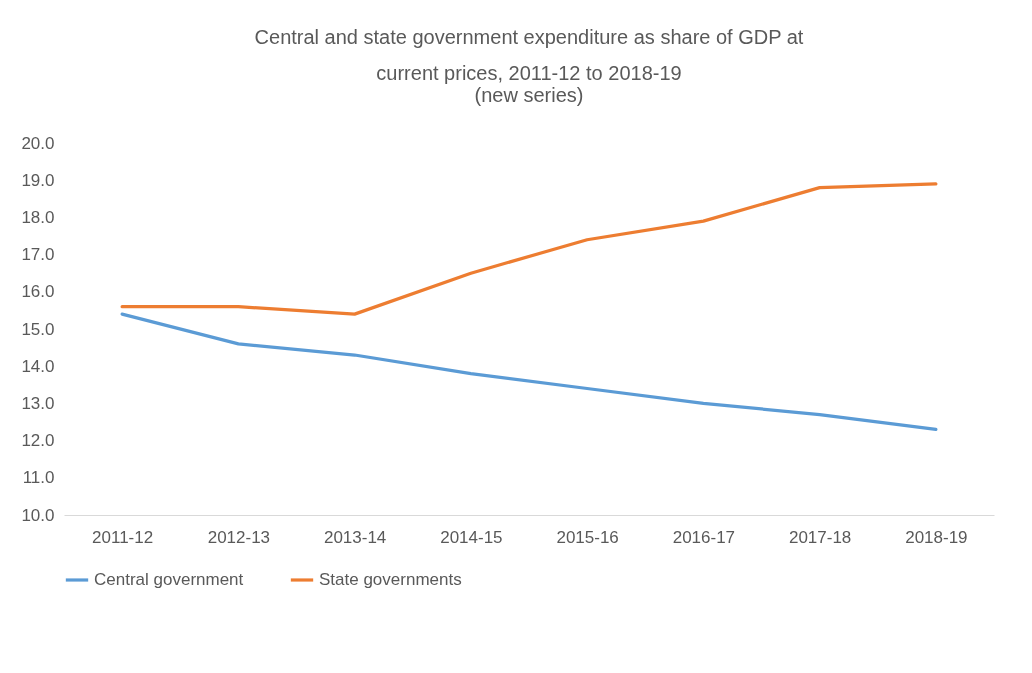 The width and height of the screenshot is (1032, 673). What do you see at coordinates (38, 515) in the screenshot?
I see `y-tick-label: 10.0` at bounding box center [38, 515].